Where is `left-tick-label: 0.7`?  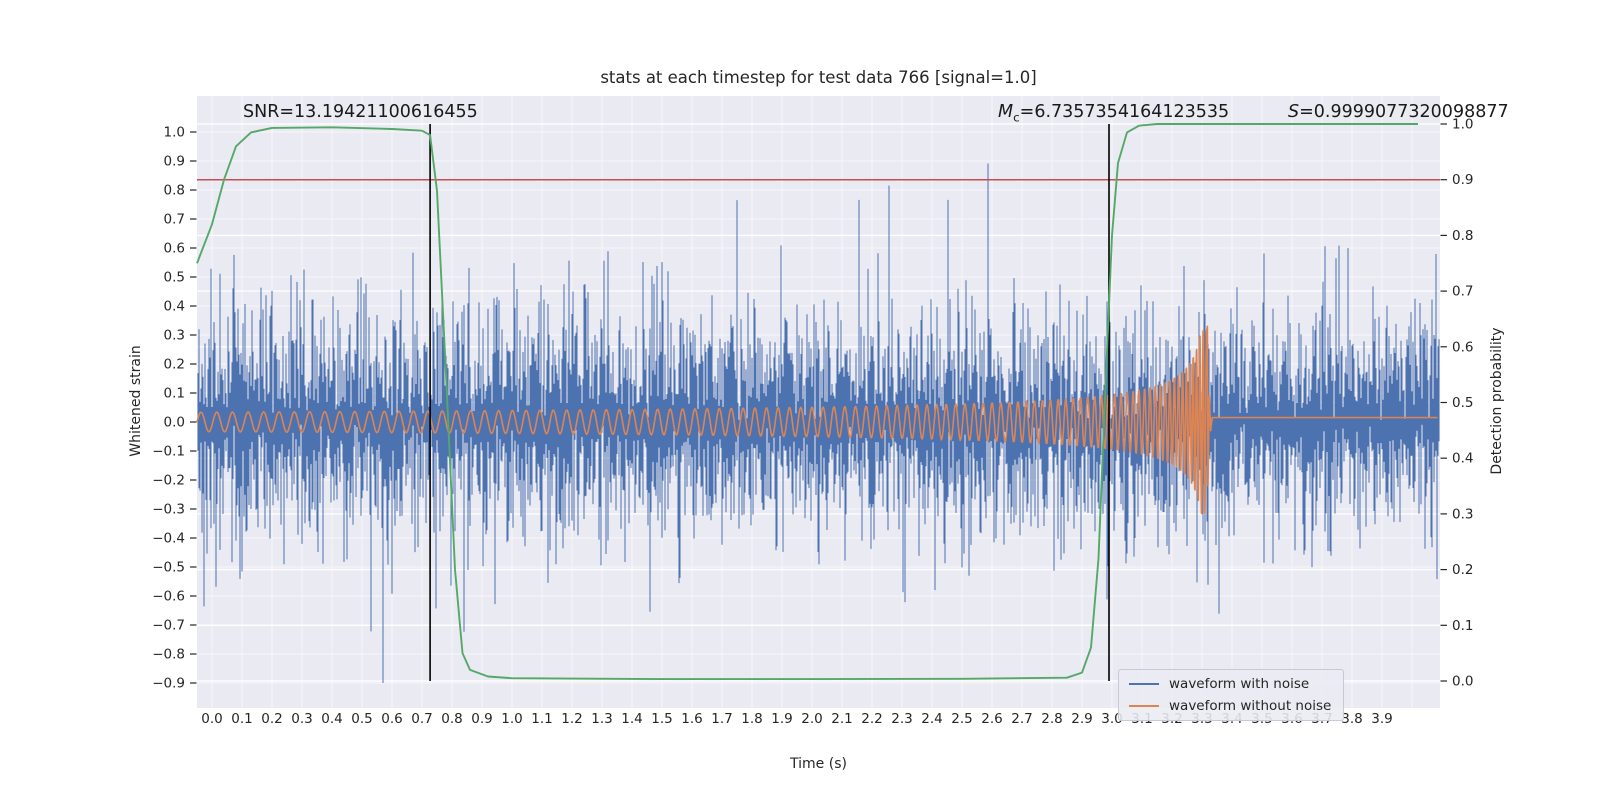 left-tick-label: 0.7 is located at coordinates (174, 220).